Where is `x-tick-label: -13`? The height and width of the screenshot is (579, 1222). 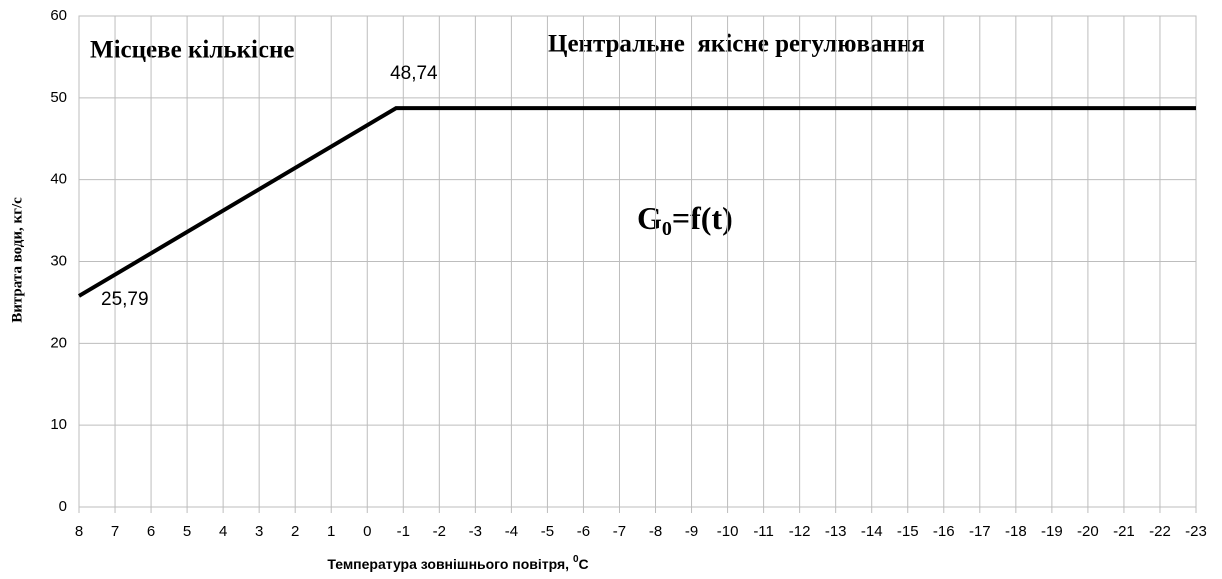
x-tick-label: -13 is located at coordinates (836, 531).